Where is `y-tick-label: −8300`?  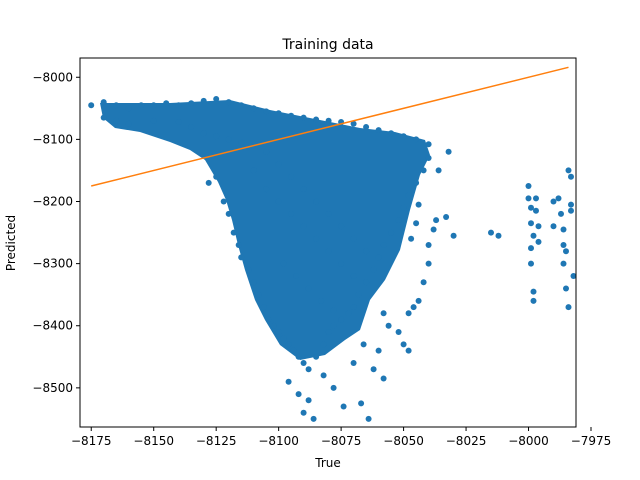
y-tick-label: −8300 is located at coordinates (52, 264).